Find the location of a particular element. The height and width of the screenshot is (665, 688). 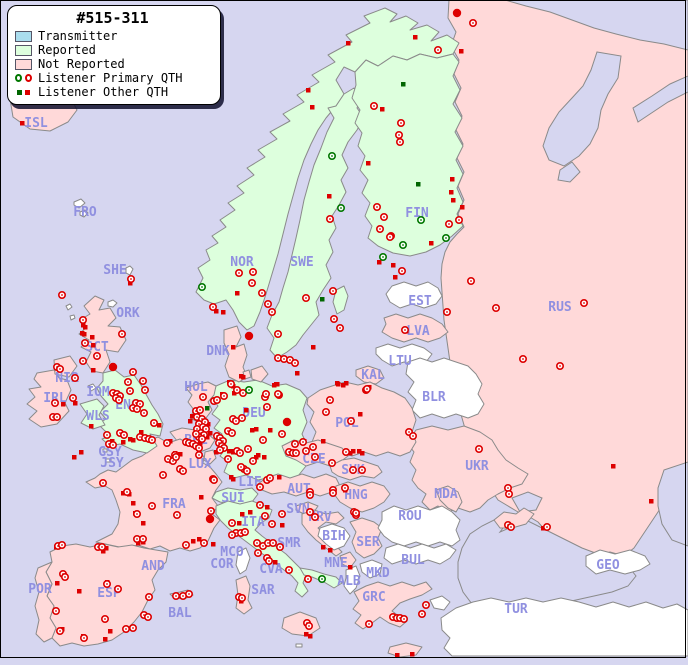

country-bih is located at coordinates (334, 537).